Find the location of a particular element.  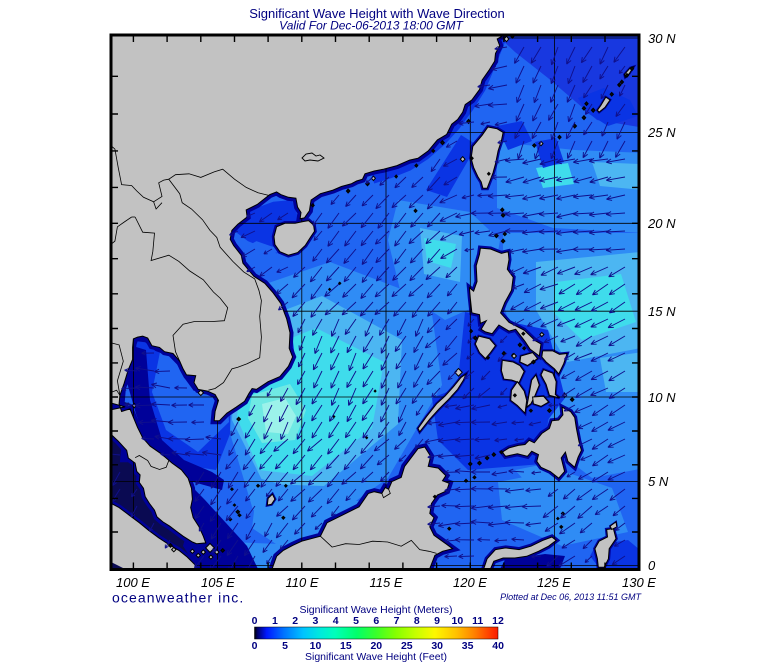

svg-text: 105 E is located at coordinates (218, 582).